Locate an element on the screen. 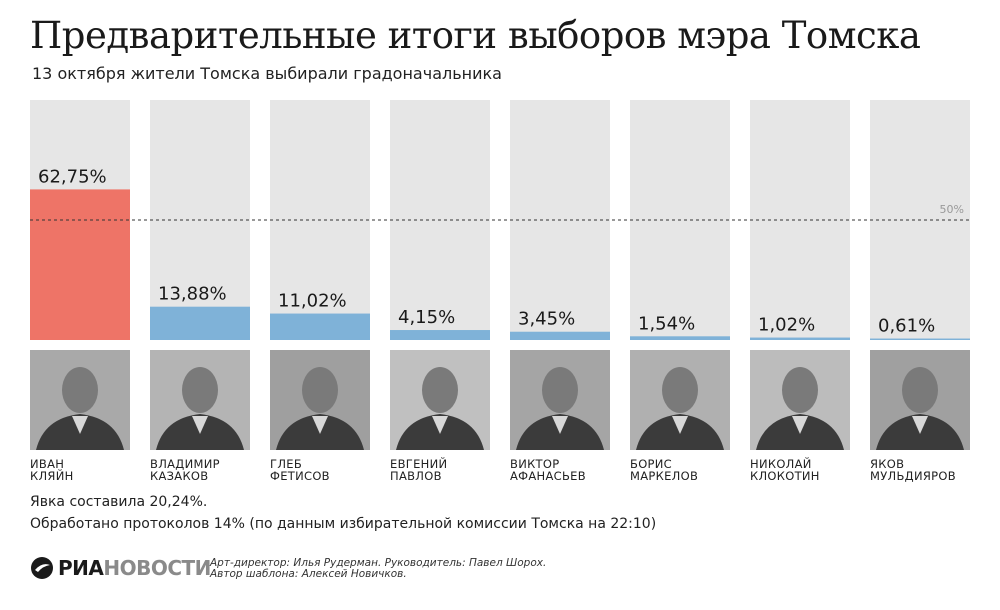 The height and width of the screenshot is (610, 1000). candidate-first-name: Яков is located at coordinates (887, 464).